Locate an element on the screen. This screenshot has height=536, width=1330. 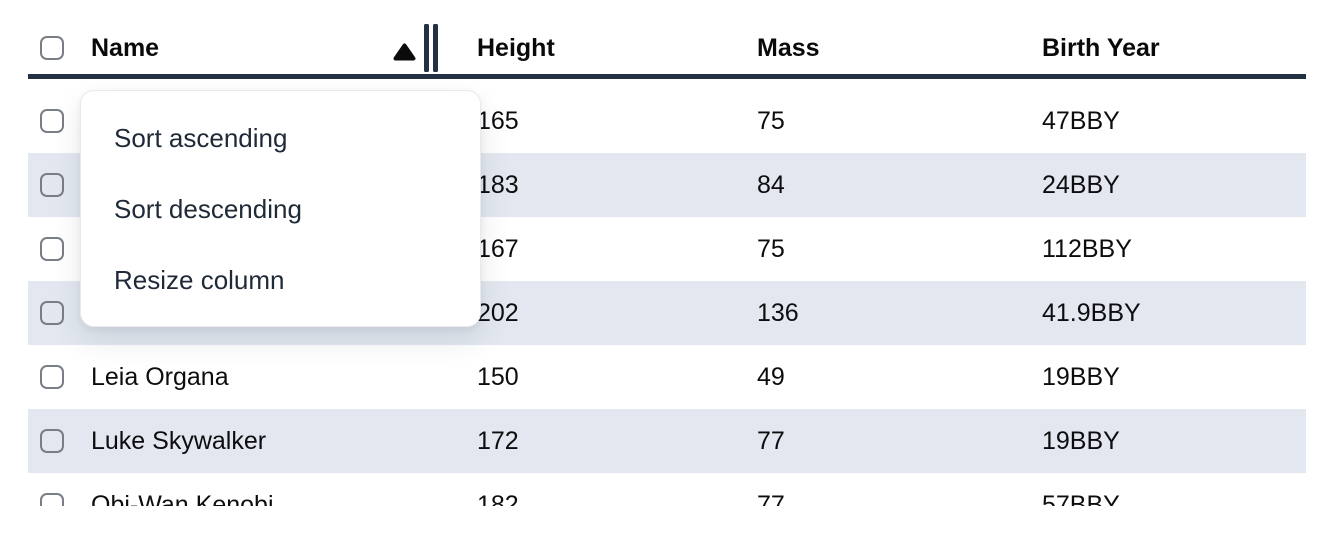
table-header-row: Name Height Mass Birth Year is located at coordinates (667, 39).